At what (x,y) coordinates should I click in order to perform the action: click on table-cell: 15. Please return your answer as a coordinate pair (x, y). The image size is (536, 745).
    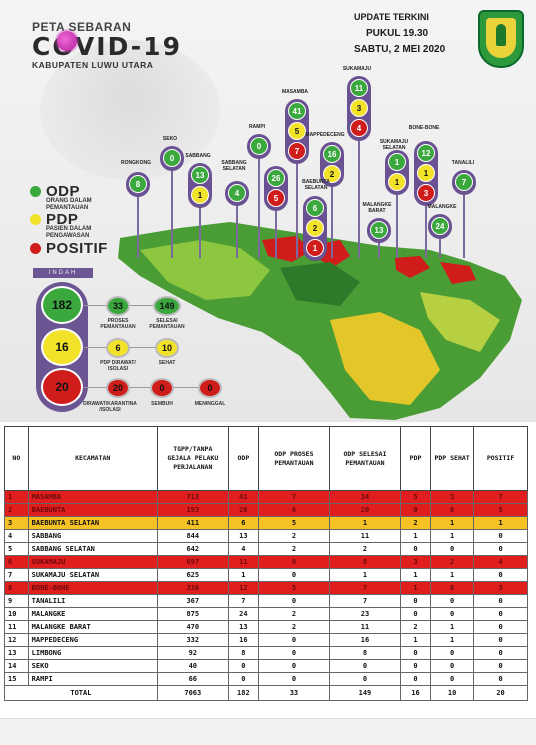
    Looking at the image, I should click on (16, 679).